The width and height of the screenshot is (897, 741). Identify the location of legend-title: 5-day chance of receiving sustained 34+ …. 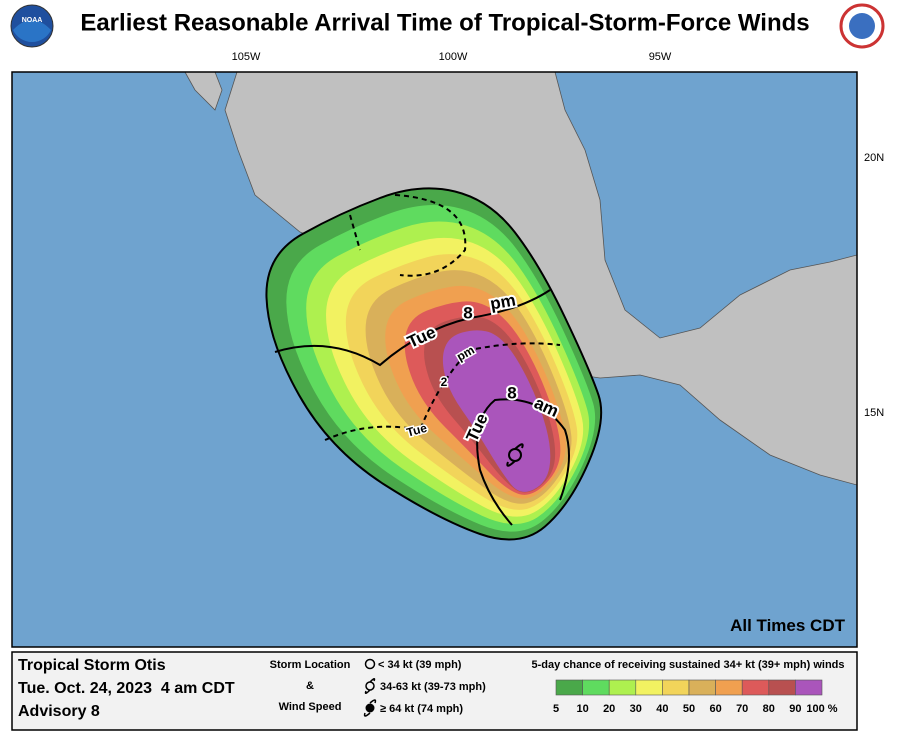
(688, 665).